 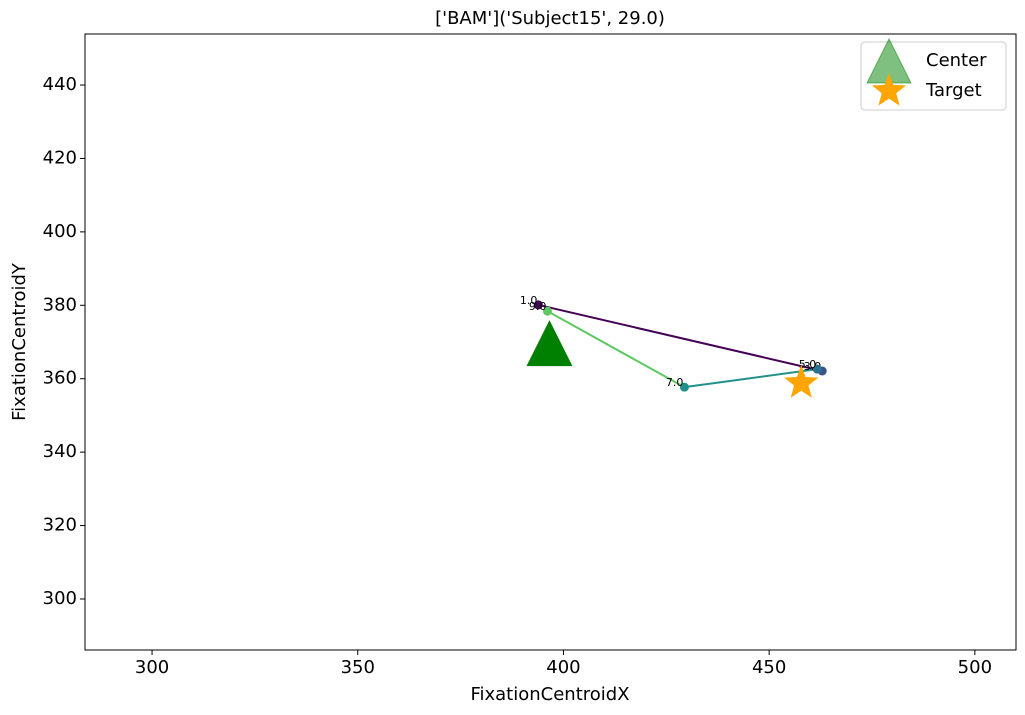 I want to click on legend-label: Center, so click(x=956, y=60).